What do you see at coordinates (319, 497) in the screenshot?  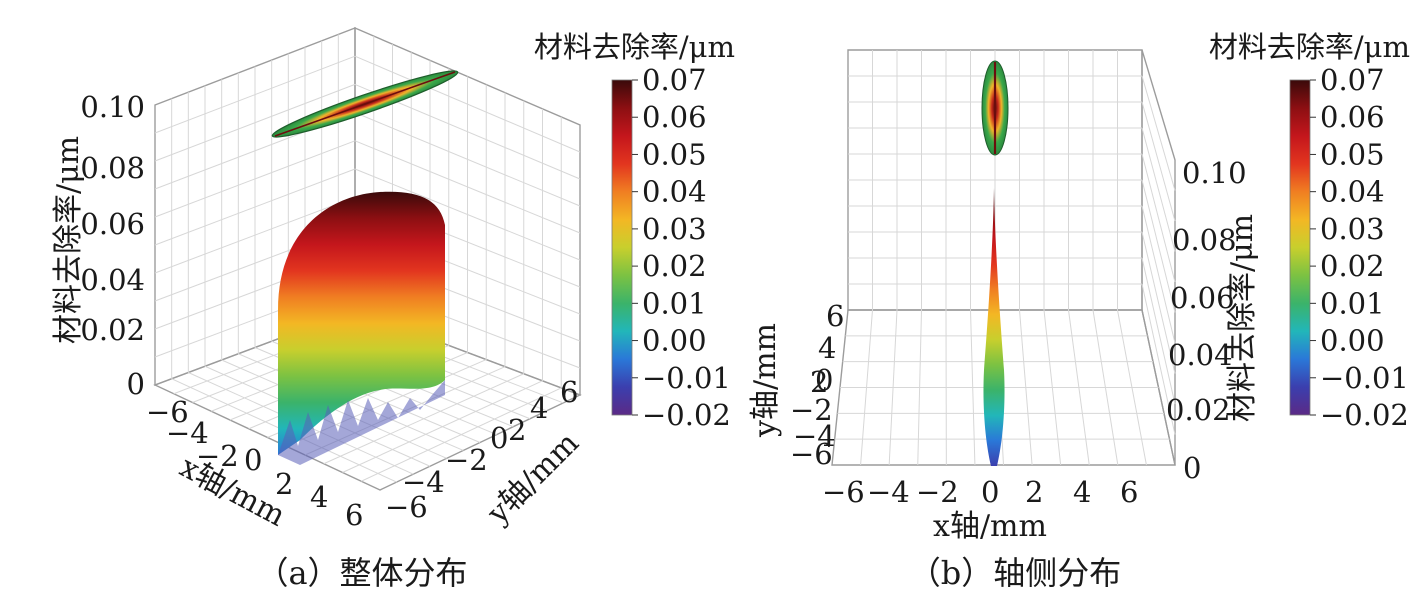 I see `panel-a-x-tick: 4` at bounding box center [319, 497].